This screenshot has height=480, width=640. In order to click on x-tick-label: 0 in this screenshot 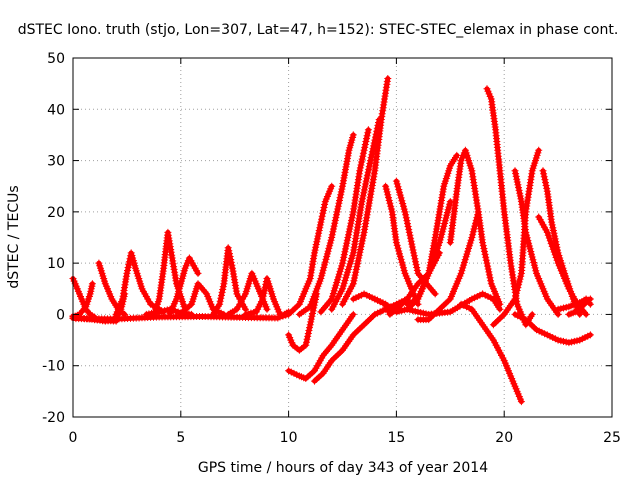, I will do `click(73, 438)`.